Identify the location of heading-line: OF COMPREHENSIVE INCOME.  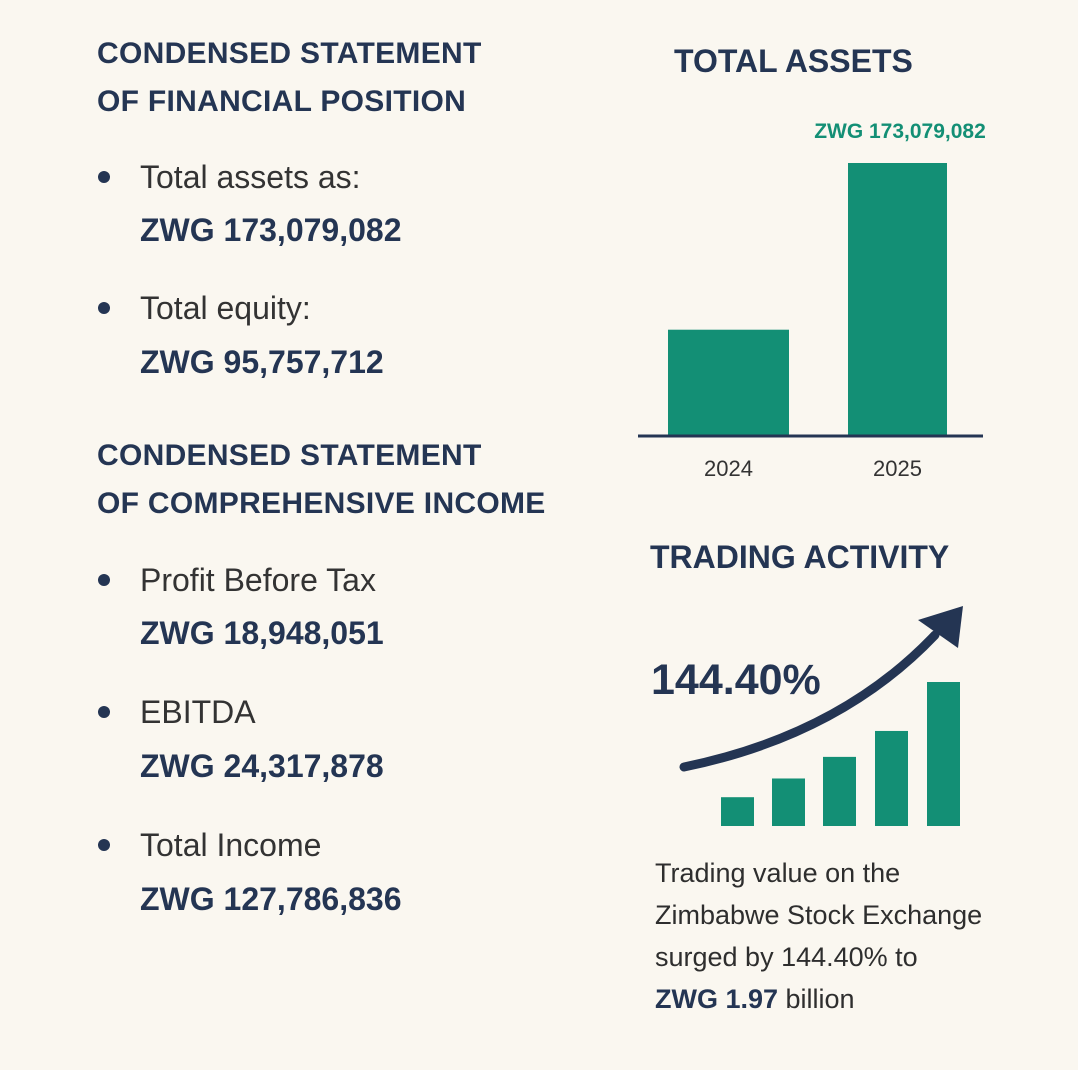
(321, 503).